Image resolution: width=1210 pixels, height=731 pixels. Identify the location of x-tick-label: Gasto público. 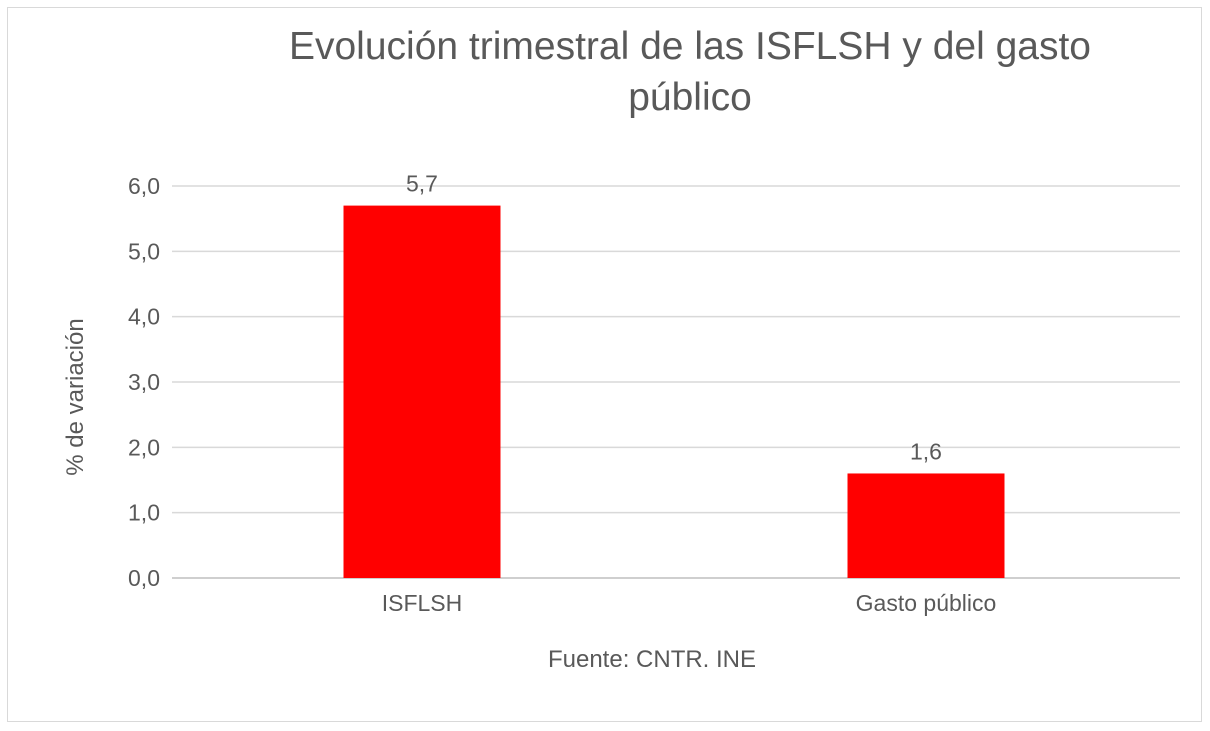
(926, 603).